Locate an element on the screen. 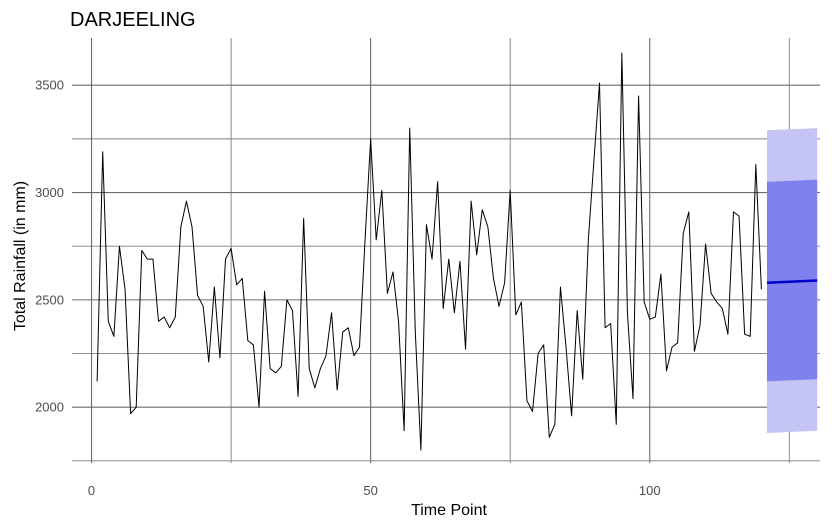 This screenshot has height=528, width=835. x-axis-ticks: 0 50 100 is located at coordinates (374, 490).